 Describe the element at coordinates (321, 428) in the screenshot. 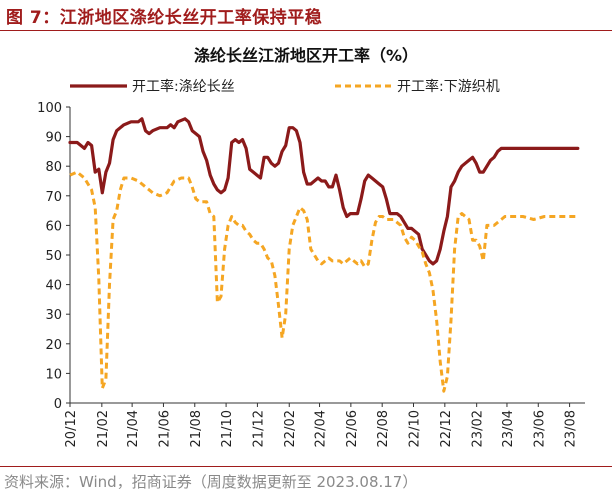

I see `x-tick-label: 22/04` at that location.